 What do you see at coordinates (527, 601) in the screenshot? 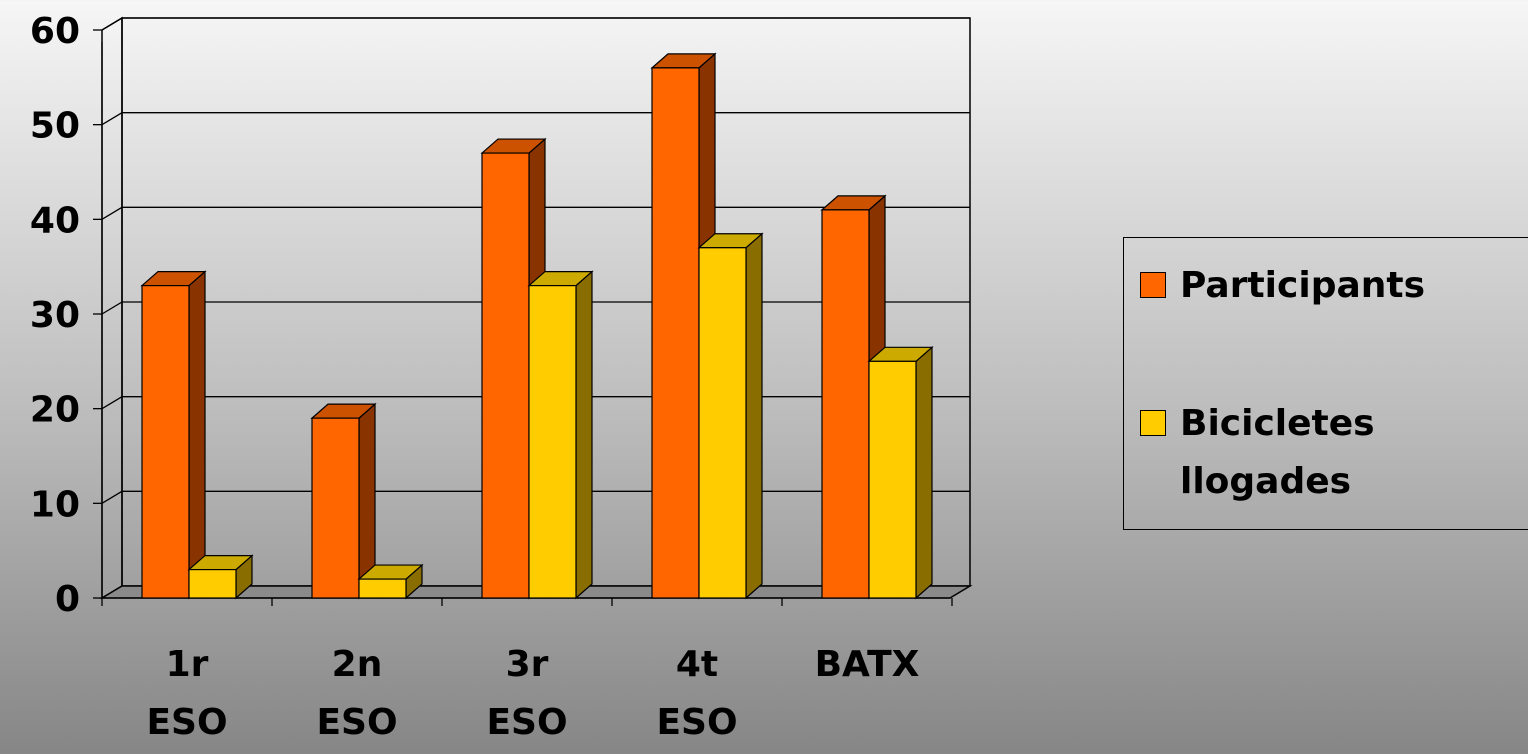
I see `x-axis` at bounding box center [527, 601].